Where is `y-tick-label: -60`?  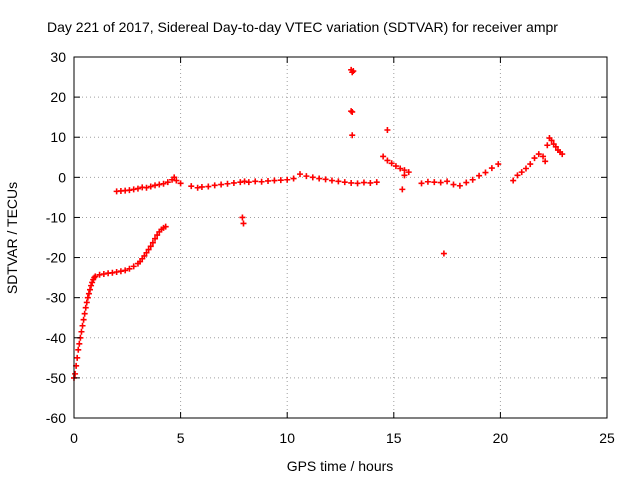 y-tick-label: -60 is located at coordinates (56, 418).